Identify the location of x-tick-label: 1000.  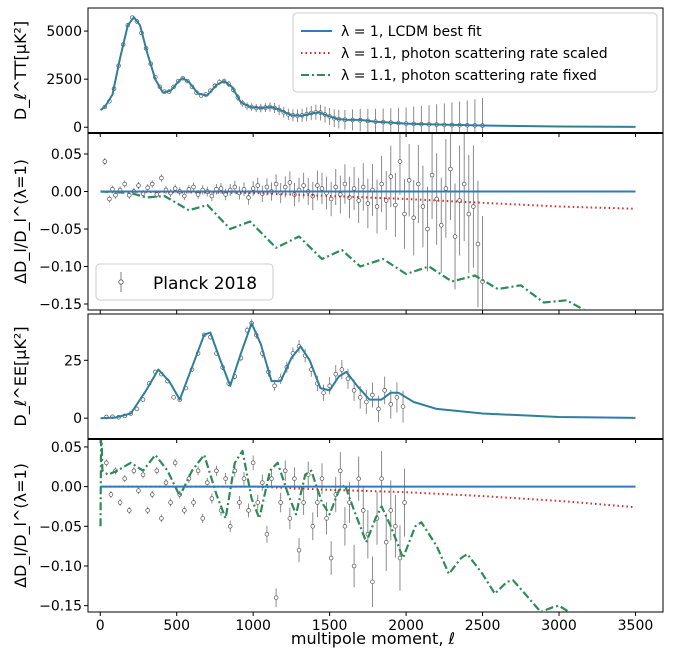
(253, 626).